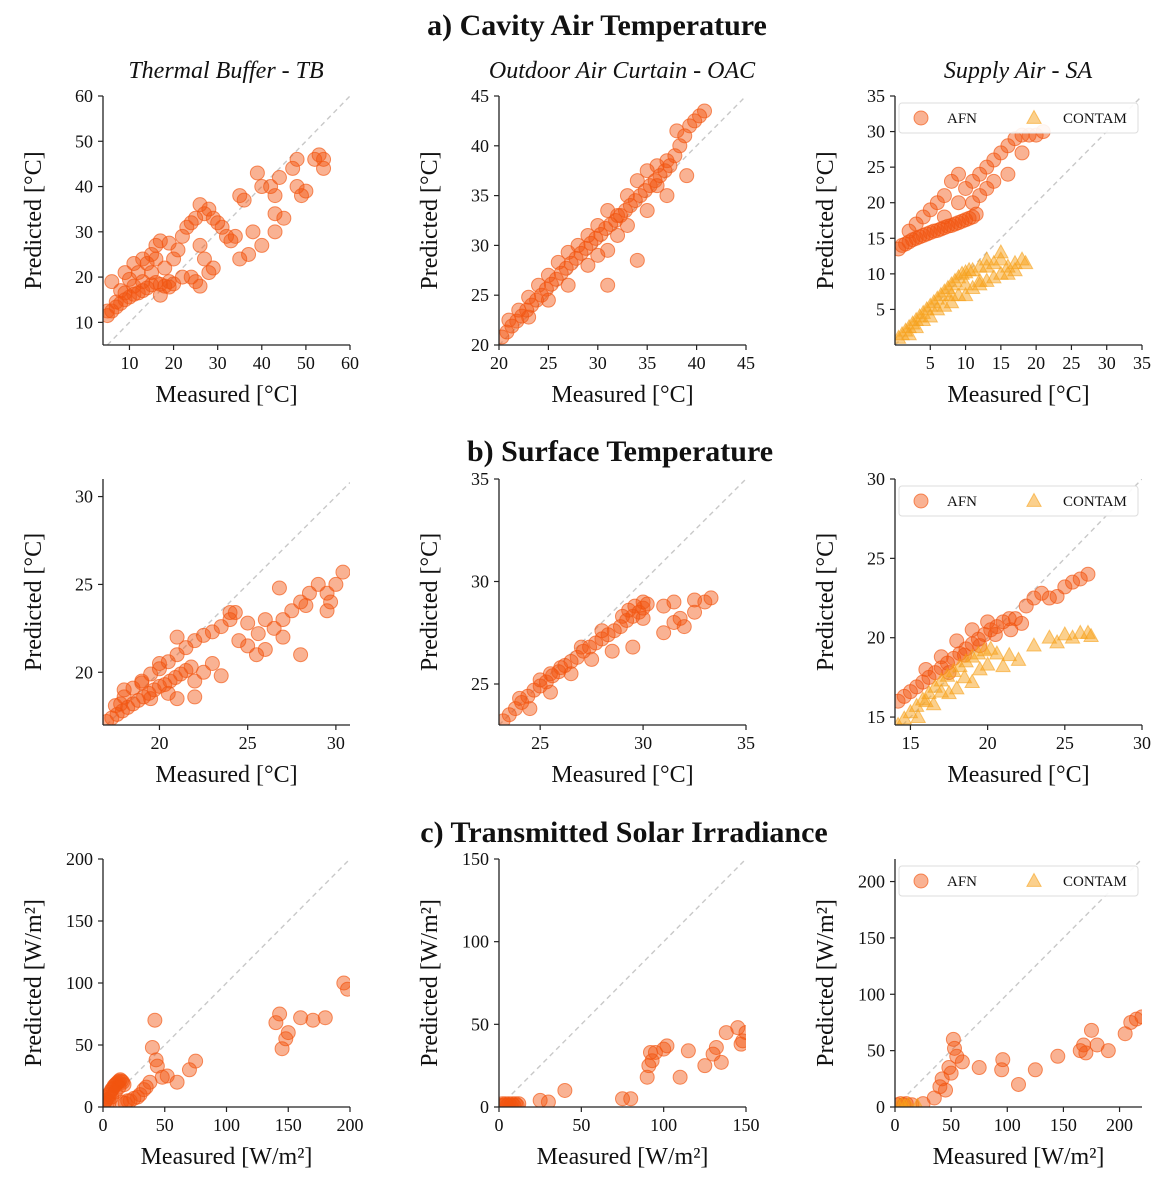 The image size is (1158, 1184). What do you see at coordinates (480, 96) in the screenshot?
I see `y-tick-label: 45` at bounding box center [480, 96].